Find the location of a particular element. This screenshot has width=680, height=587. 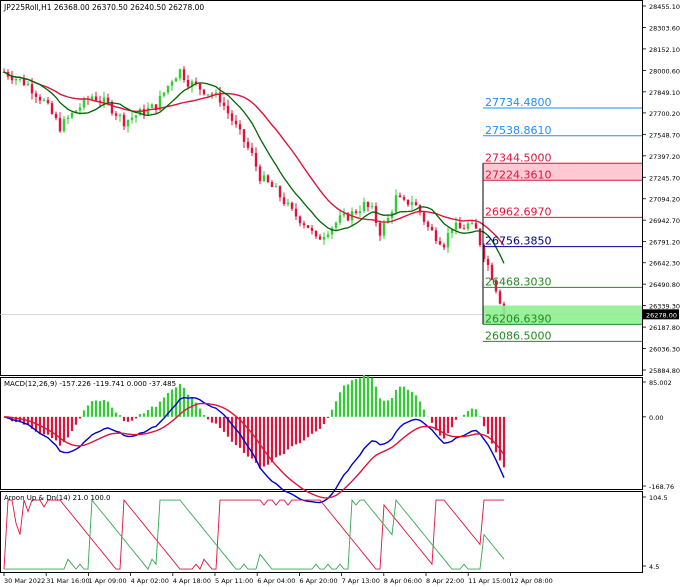

level-label: 26468.3030 is located at coordinates (518, 281).